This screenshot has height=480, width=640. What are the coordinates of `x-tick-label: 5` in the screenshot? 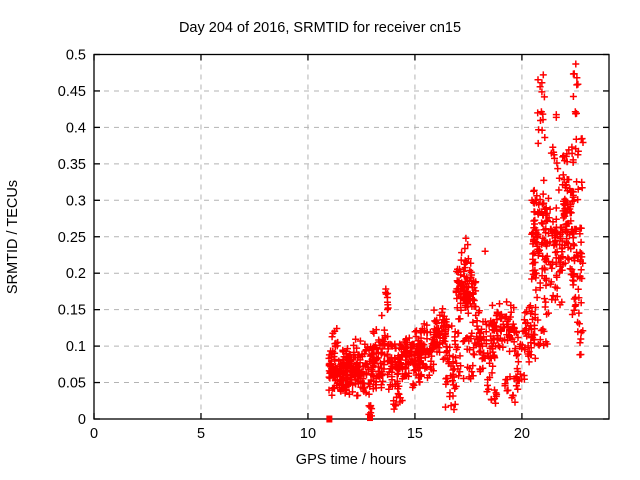 It's located at (201, 434).